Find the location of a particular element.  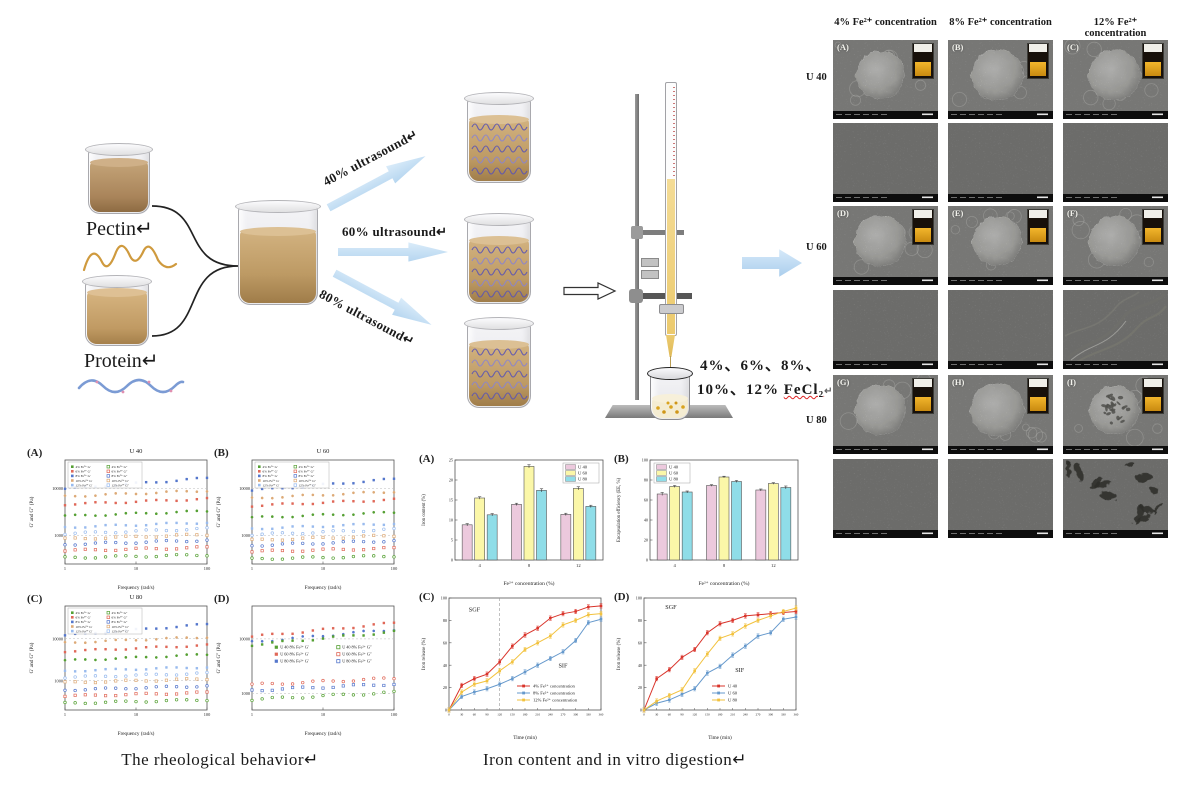

svg-text: 6% Fe²⁺ G′ is located at coordinates (270, 472).